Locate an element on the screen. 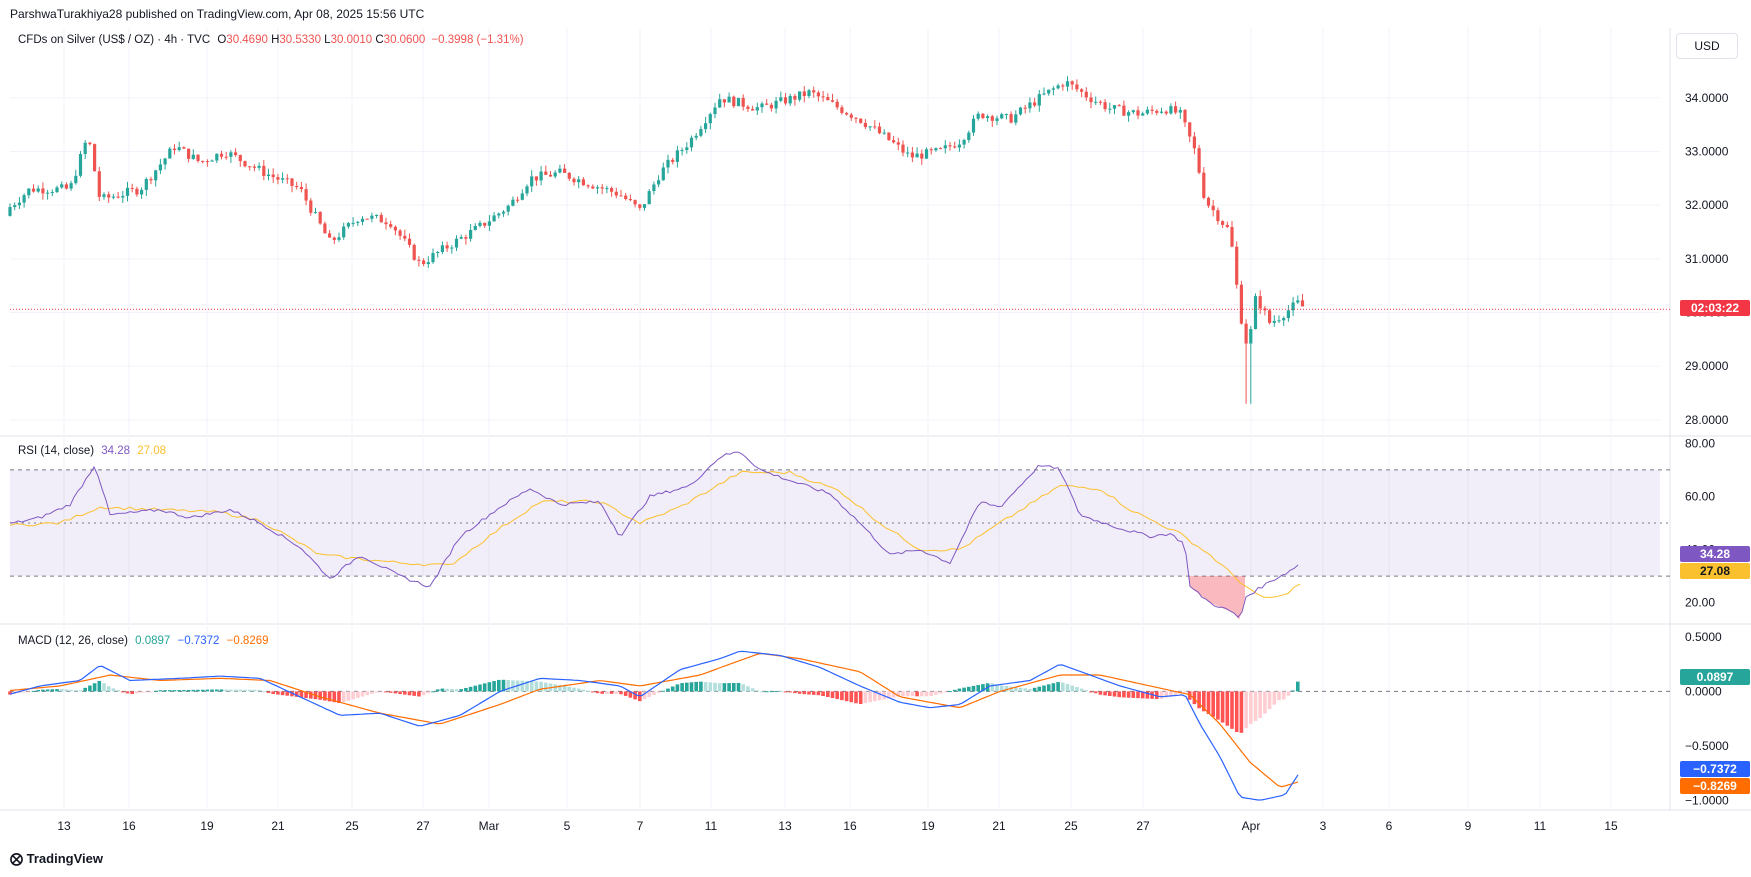 This screenshot has height=877, width=1751. x-tick-label: 7 is located at coordinates (640, 826).